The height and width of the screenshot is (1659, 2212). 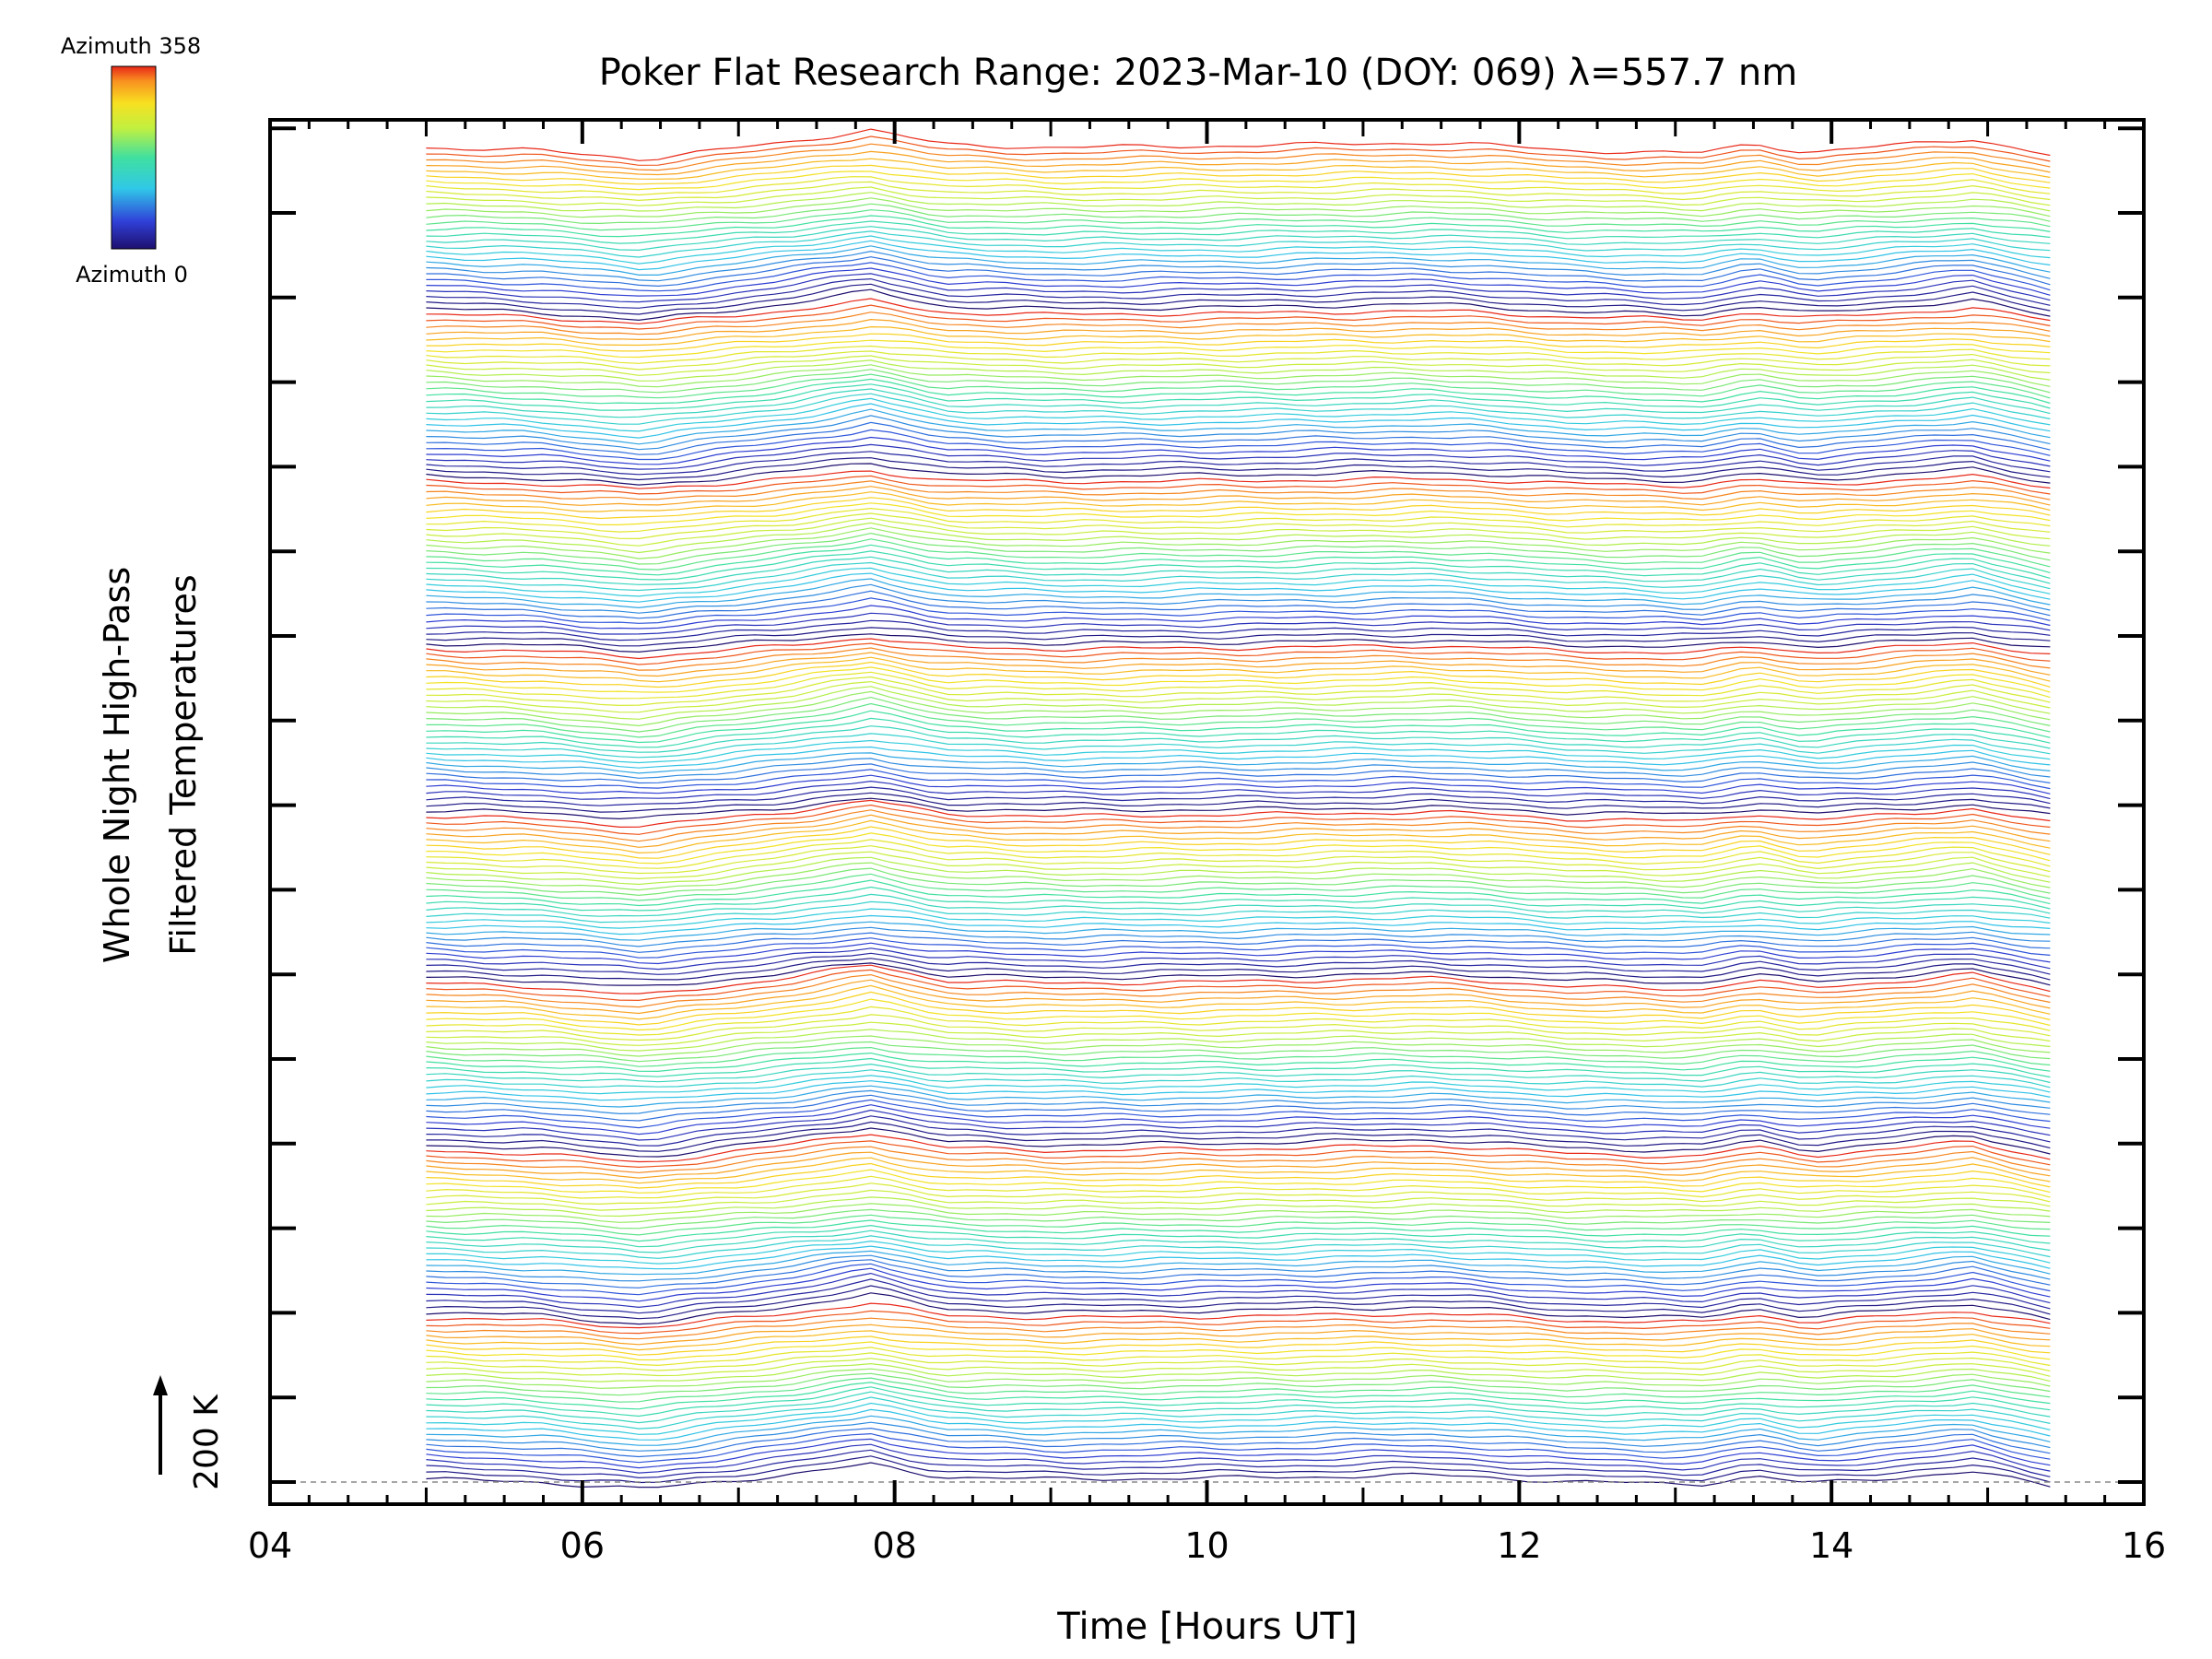 I want to click on colorbar-gradient, so click(x=134, y=157).